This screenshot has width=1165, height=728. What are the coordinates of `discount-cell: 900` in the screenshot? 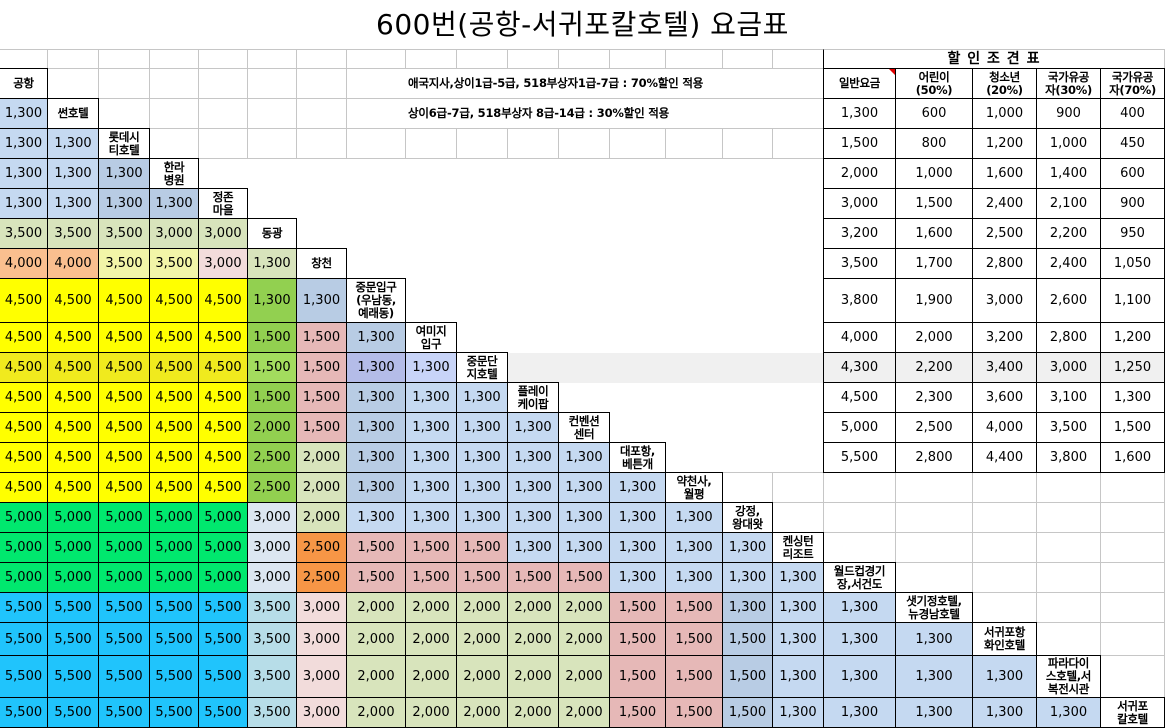 It's located at (1068, 113).